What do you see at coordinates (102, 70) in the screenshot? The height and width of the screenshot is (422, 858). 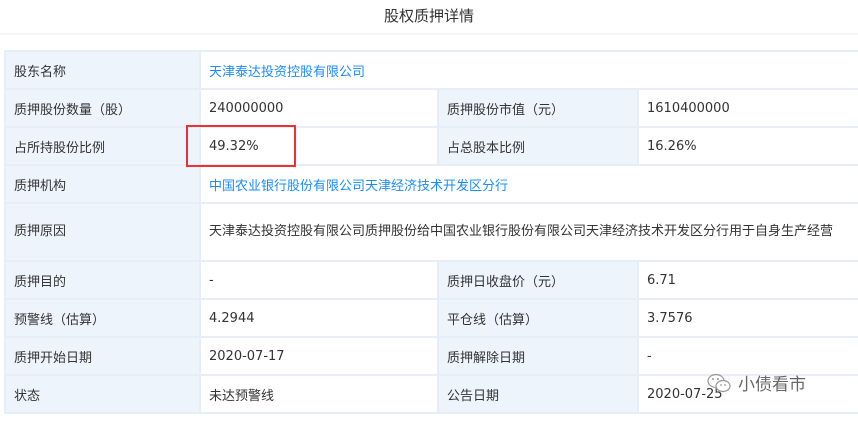 I see `label: 股东名称` at bounding box center [102, 70].